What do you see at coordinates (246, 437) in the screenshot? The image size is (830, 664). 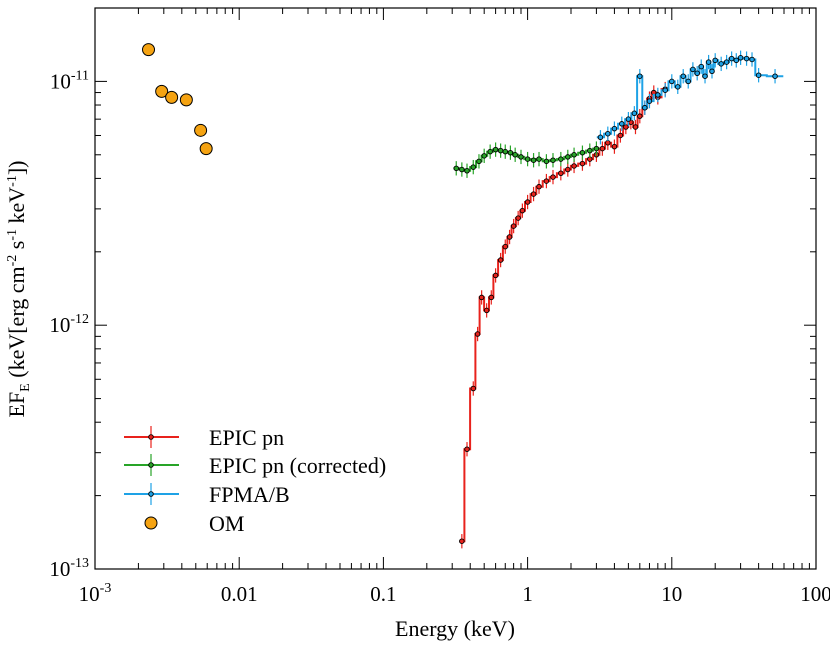 I see `legend-label: EPIC pn` at bounding box center [246, 437].